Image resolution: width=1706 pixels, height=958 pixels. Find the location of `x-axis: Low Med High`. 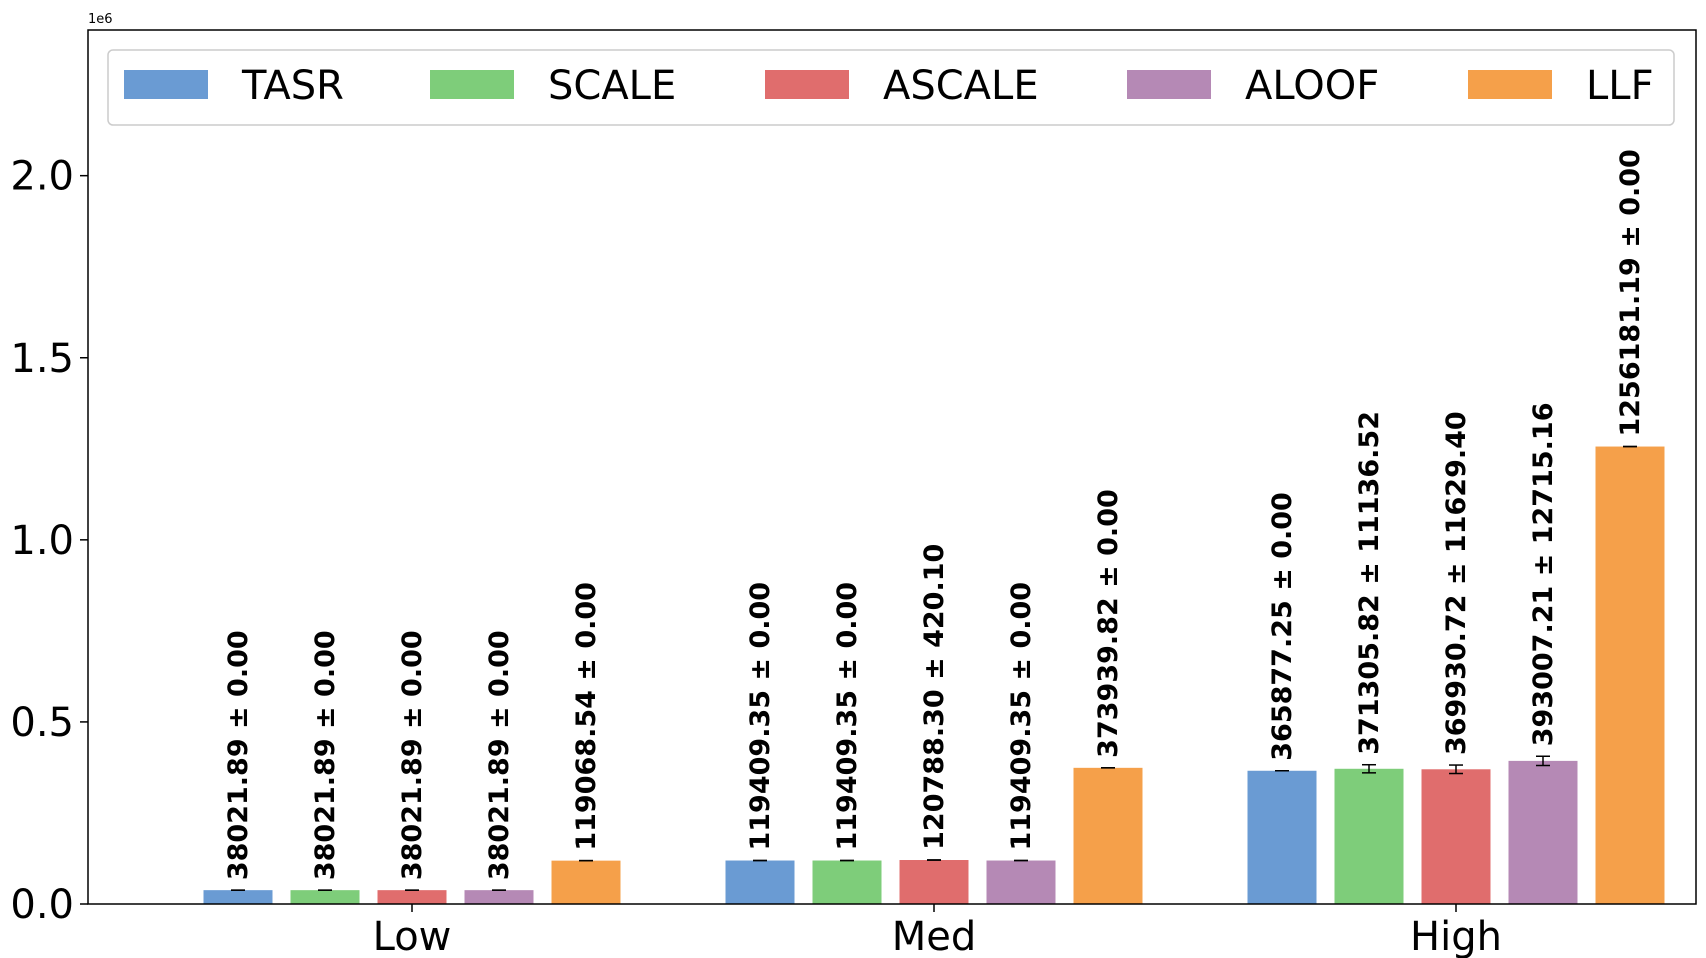

x-axis: Low Med High is located at coordinates (937, 931).